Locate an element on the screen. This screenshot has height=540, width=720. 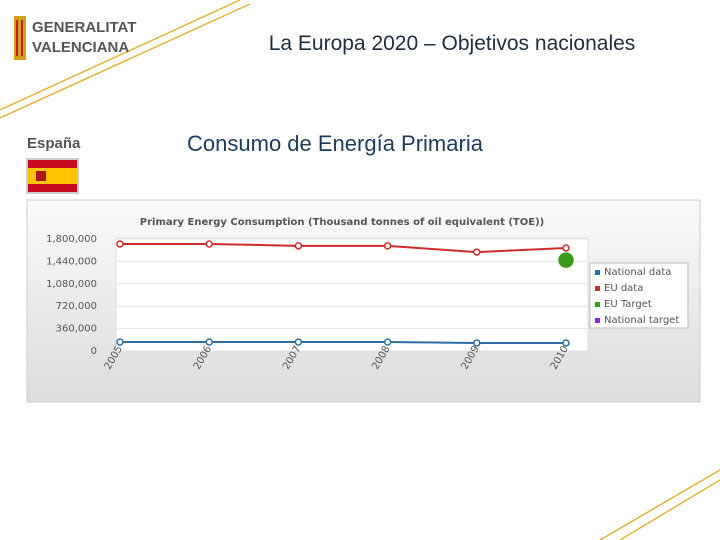
y-tick-label: 720,000 is located at coordinates (76, 306).